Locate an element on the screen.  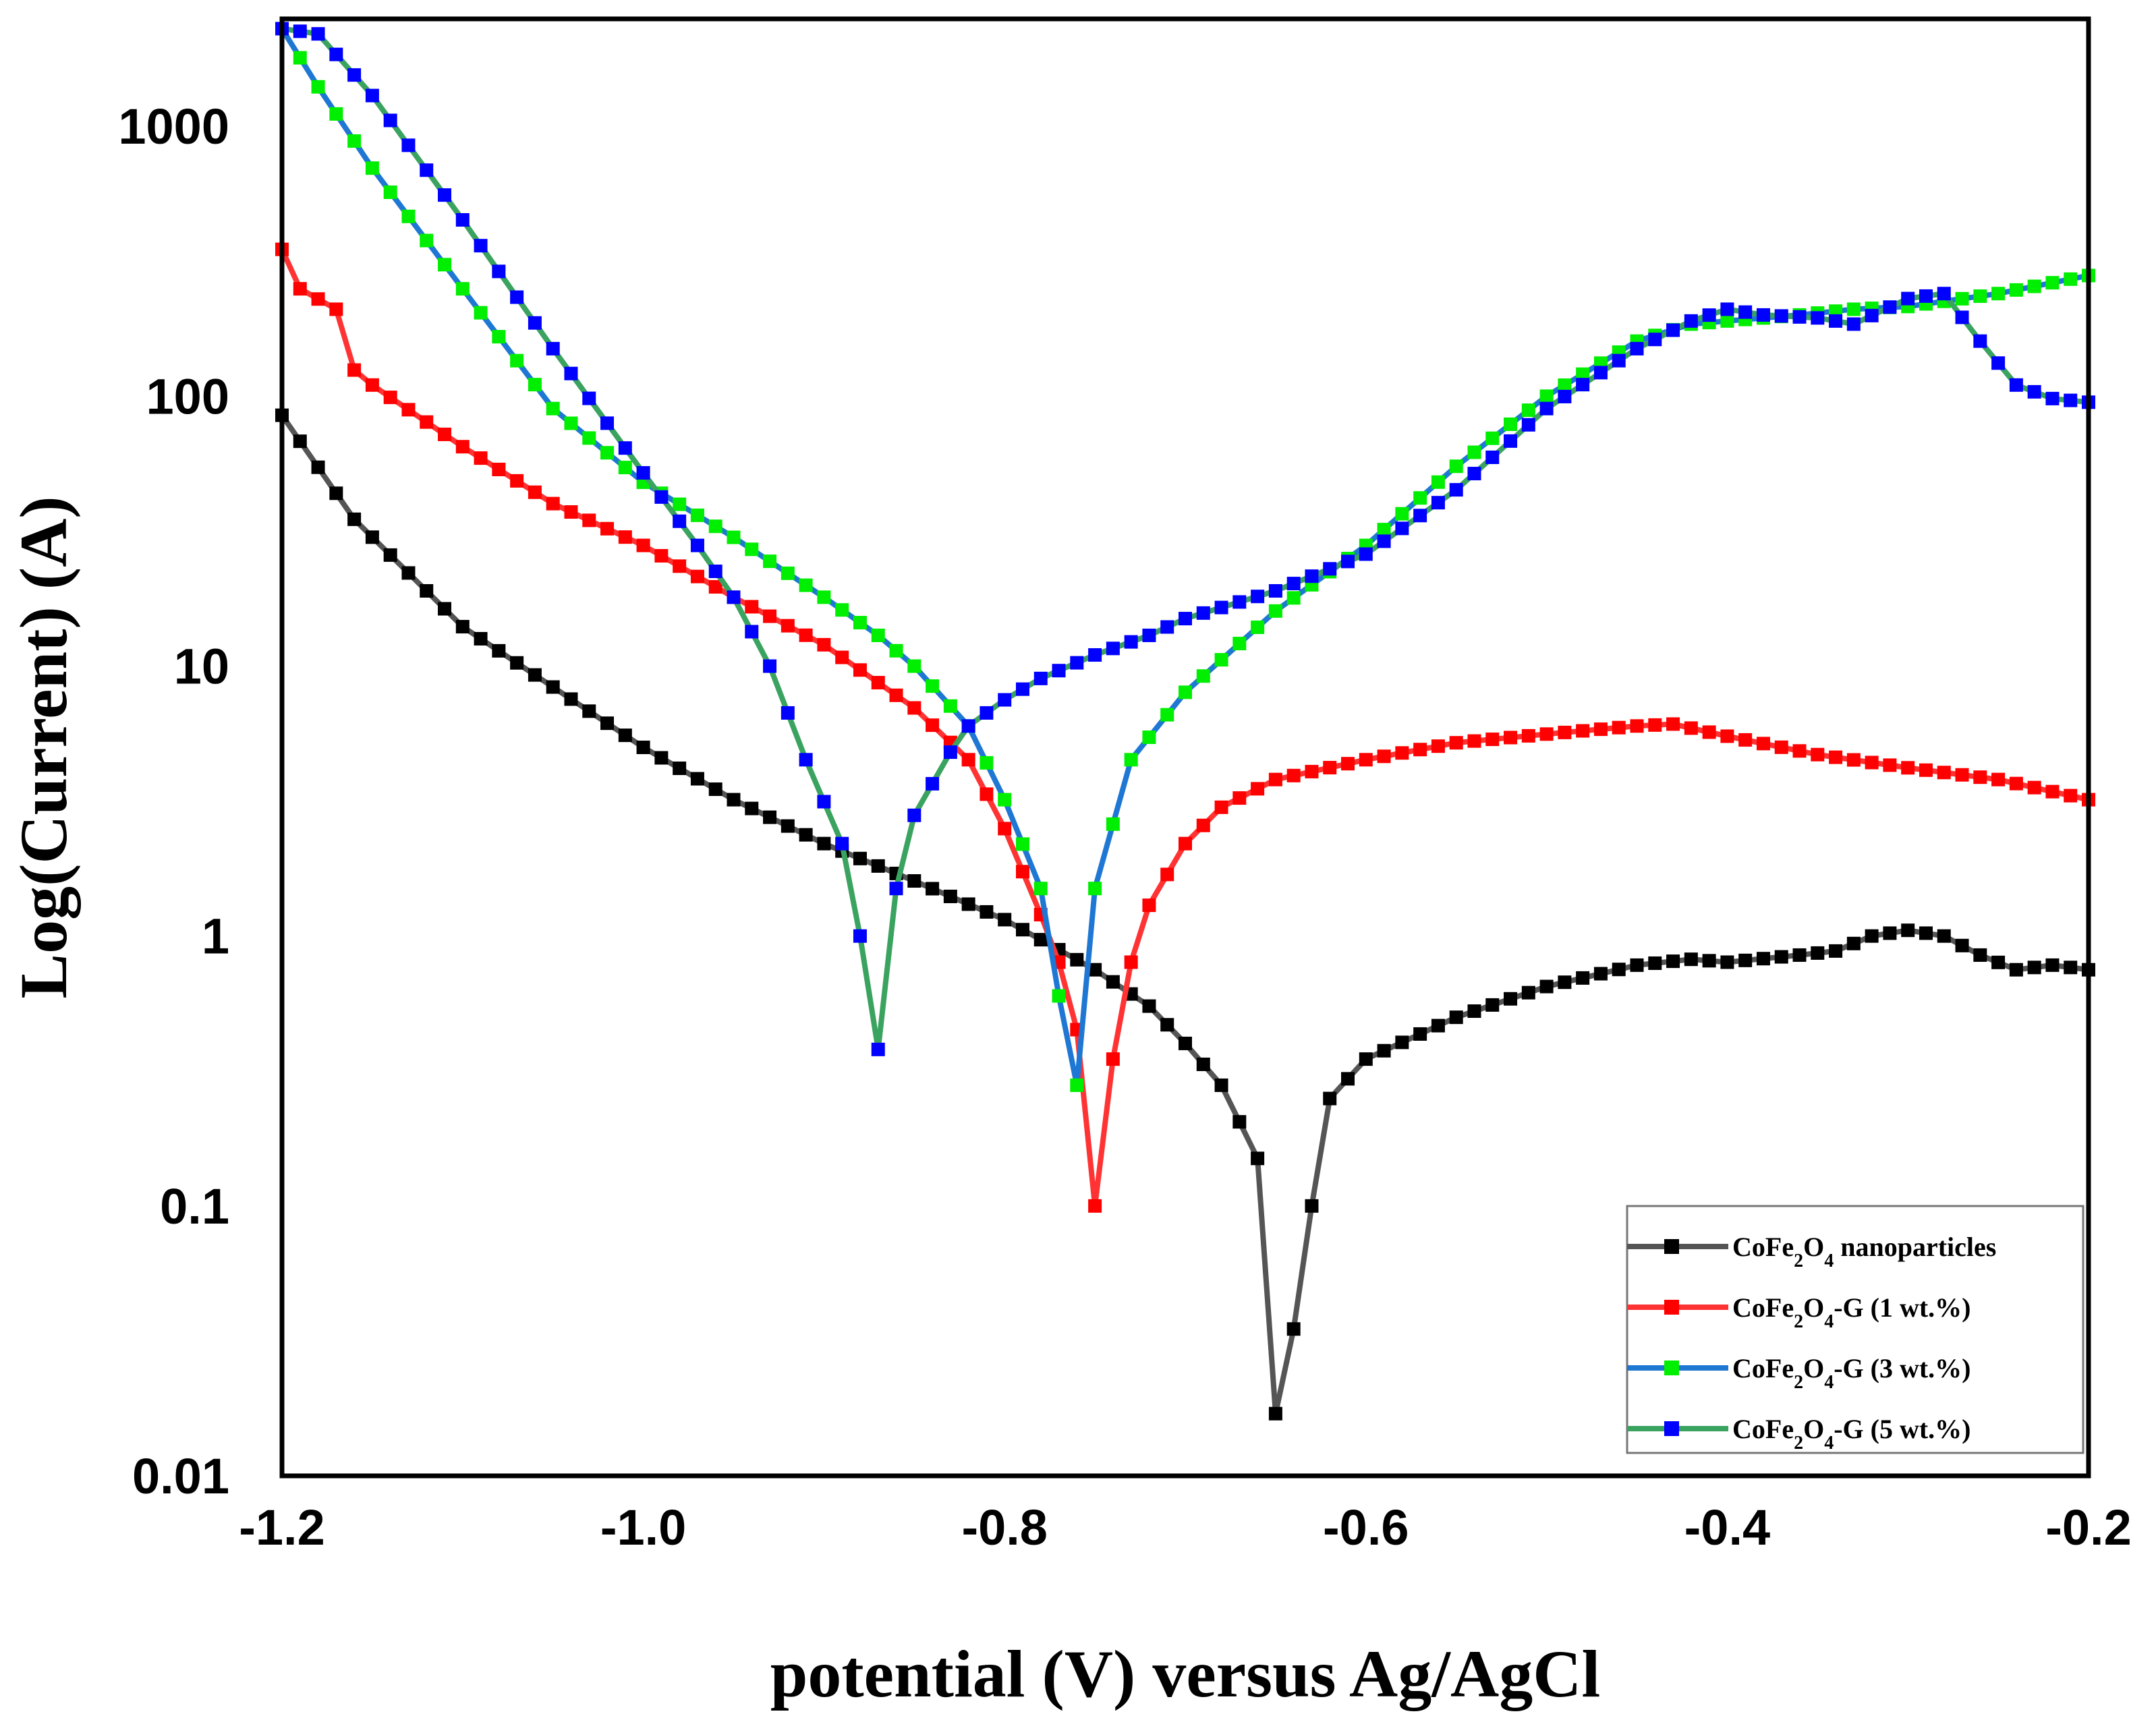
legend-label: CoFe2O4-G (1 wt.%) is located at coordinates (1851, 1312).